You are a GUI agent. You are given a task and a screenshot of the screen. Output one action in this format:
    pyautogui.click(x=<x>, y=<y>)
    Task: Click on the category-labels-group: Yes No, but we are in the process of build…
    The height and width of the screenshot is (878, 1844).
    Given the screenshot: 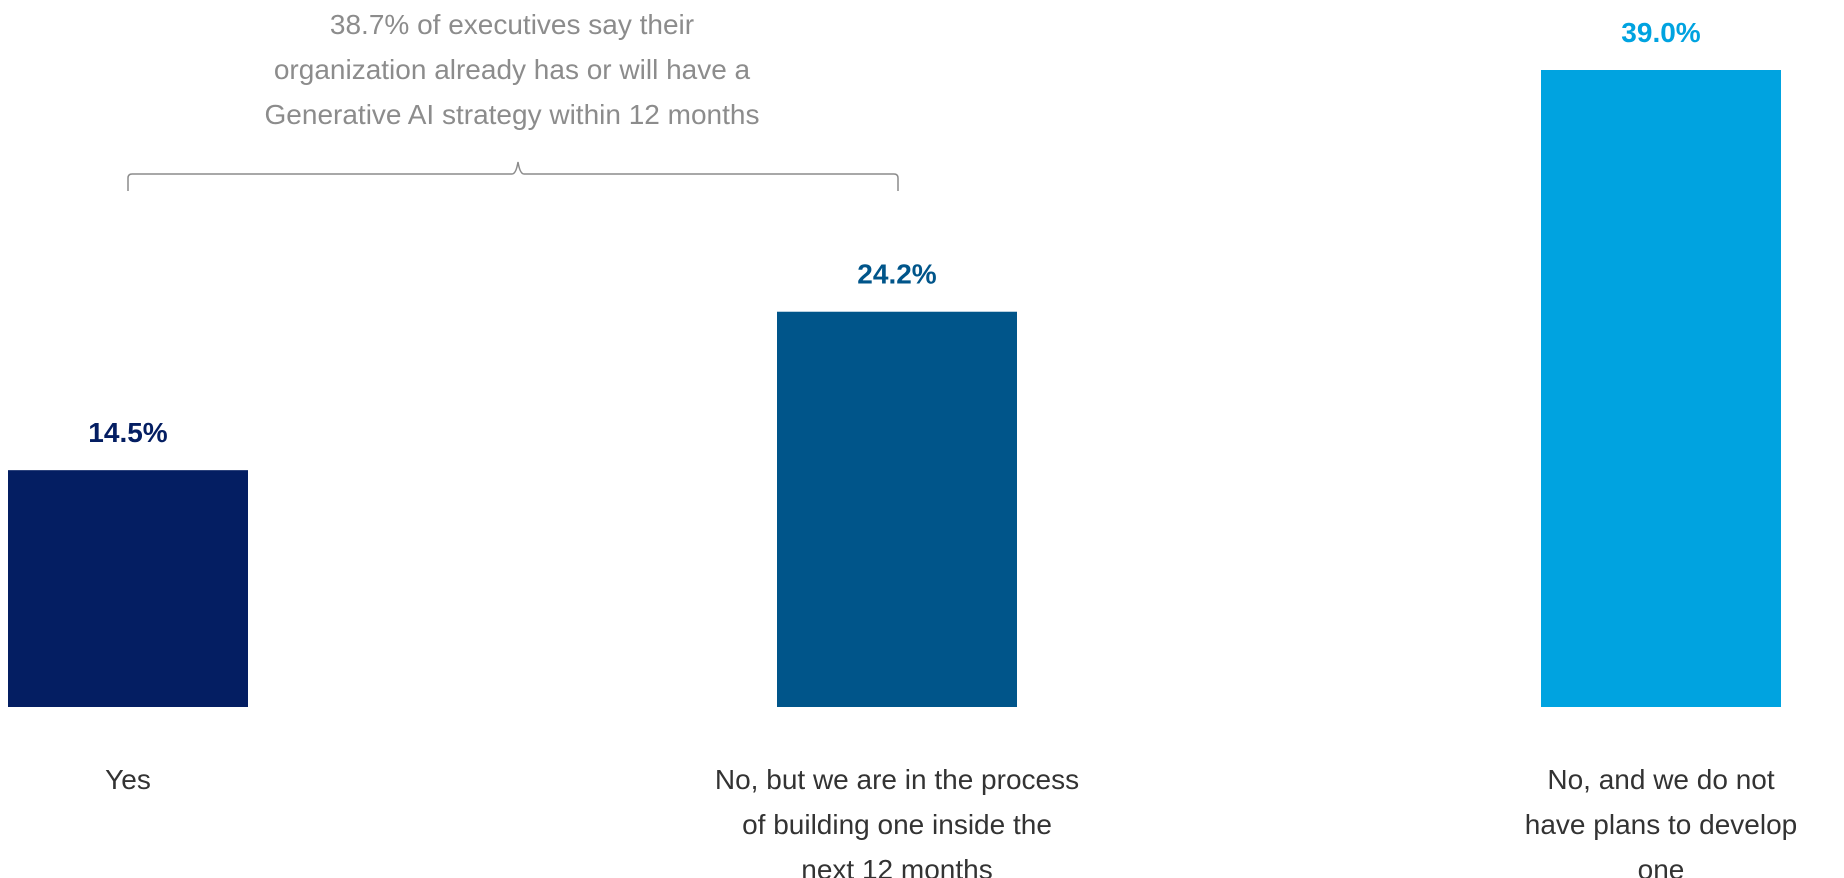 What is the action you would take?
    pyautogui.click(x=951, y=821)
    